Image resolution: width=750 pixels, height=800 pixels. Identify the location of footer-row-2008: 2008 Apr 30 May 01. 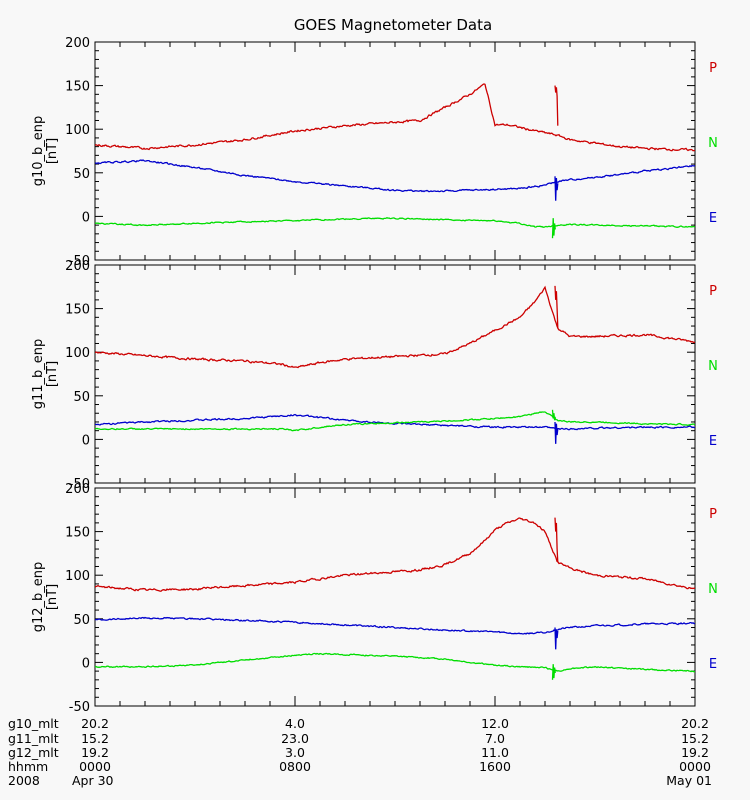
(360, 780).